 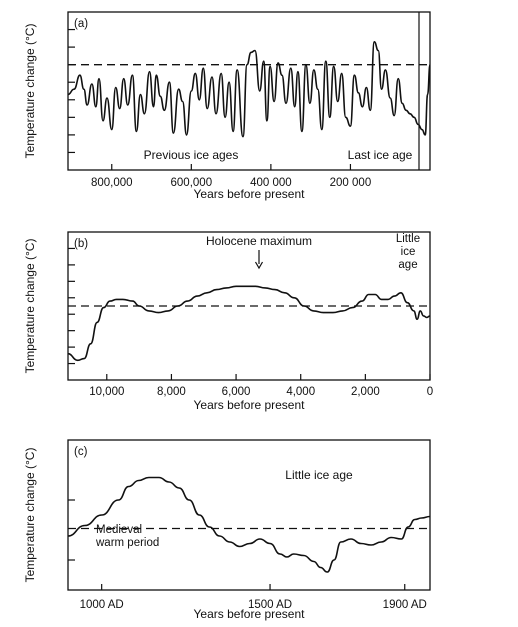 I want to click on panel-label: (c), so click(x=81, y=452).